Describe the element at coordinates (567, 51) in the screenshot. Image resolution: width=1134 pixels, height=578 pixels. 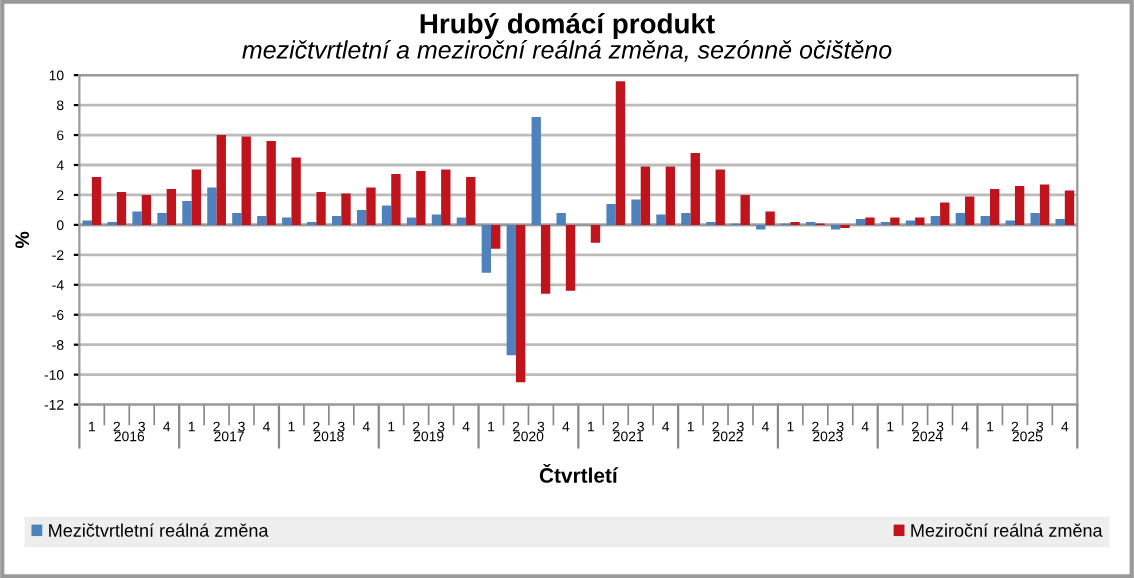
I see `chart-subtitle: mezičtvrtletní a meziroční reálná změna, sezónně očištěno` at that location.